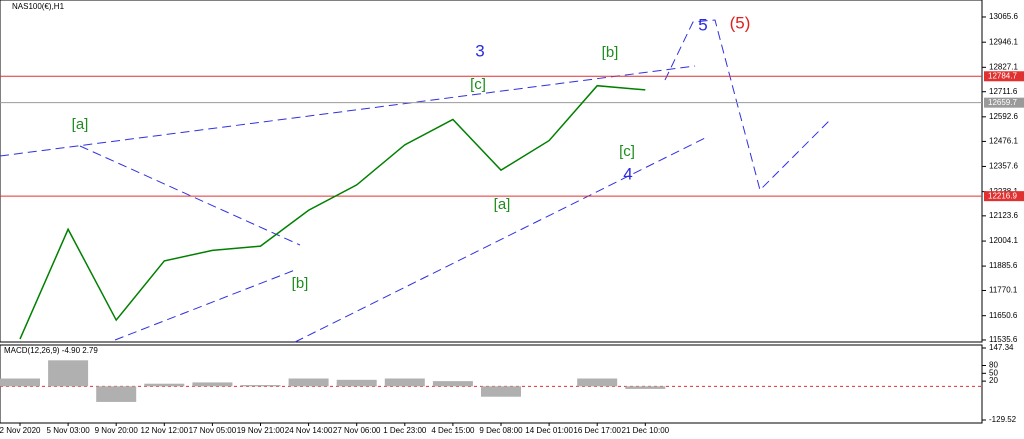 This screenshot has height=439, width=1024. I want to click on wave-label: (5), so click(740, 22).